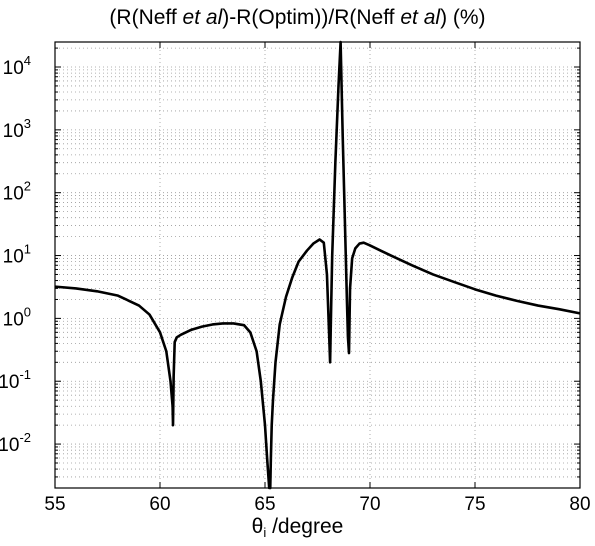 Image resolution: width=595 pixels, height=546 pixels. I want to click on title-part-middle: )-R(Optim))/R(Neff, so click(311, 17).